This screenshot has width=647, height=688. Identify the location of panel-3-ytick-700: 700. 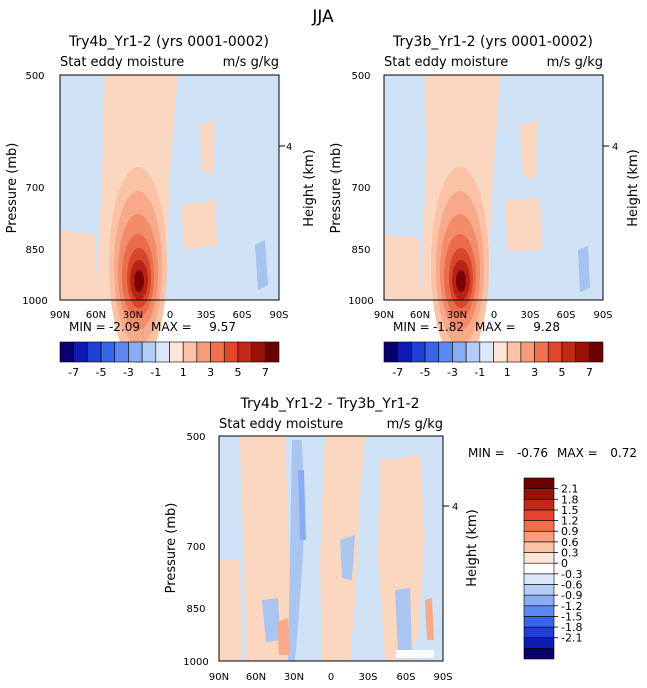
(195, 547).